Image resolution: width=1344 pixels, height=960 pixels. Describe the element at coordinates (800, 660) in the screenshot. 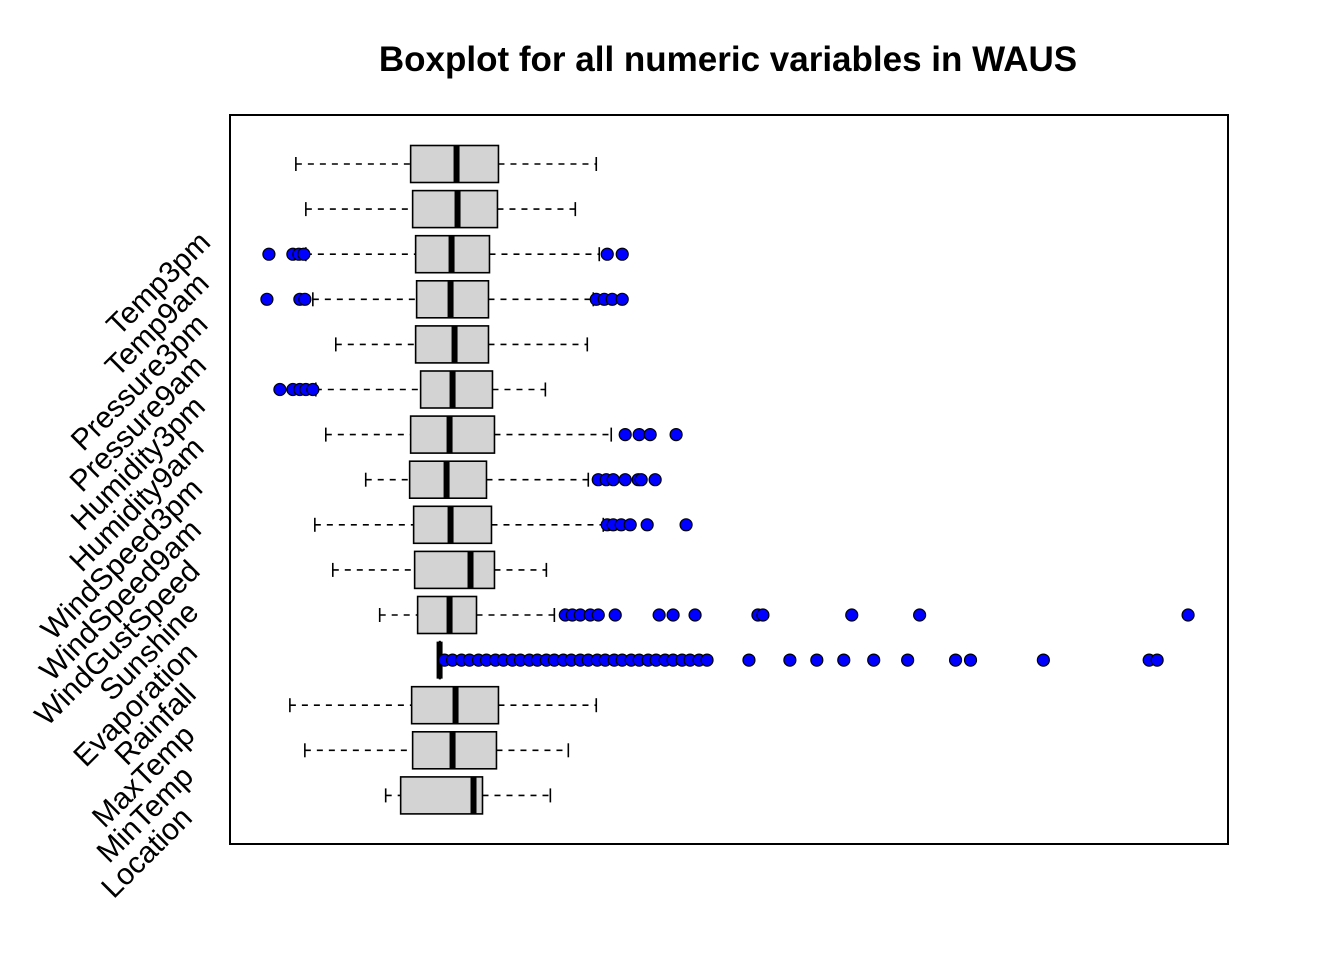

I see `box-rainfall` at that location.